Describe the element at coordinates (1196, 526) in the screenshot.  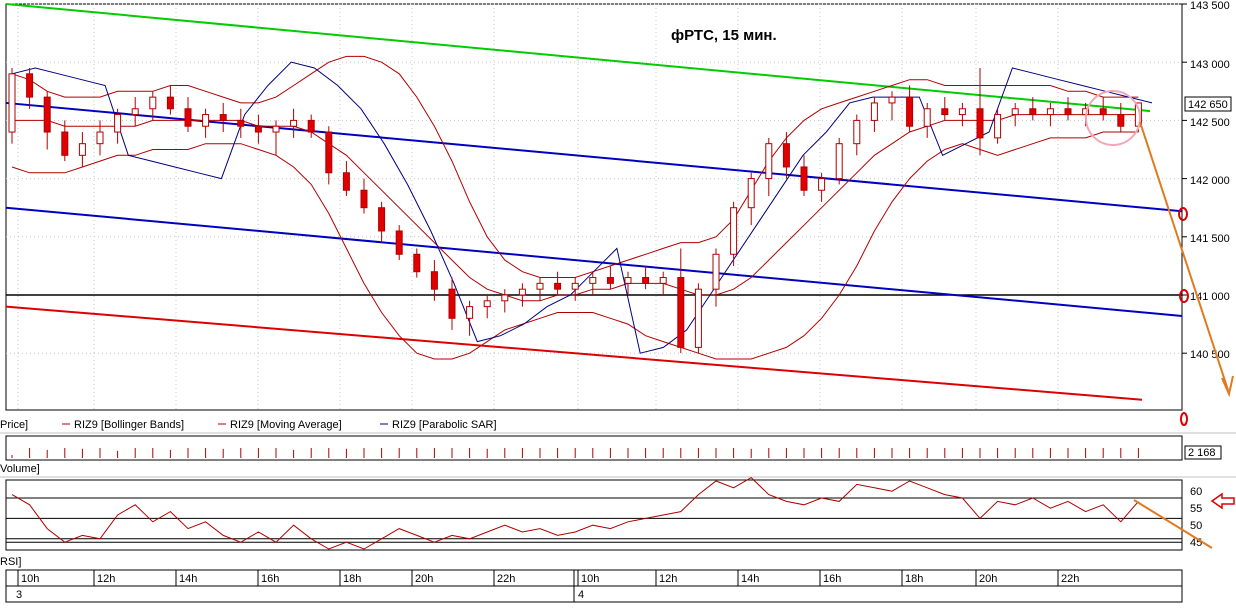
I see `rsi-tick-50: 50` at that location.